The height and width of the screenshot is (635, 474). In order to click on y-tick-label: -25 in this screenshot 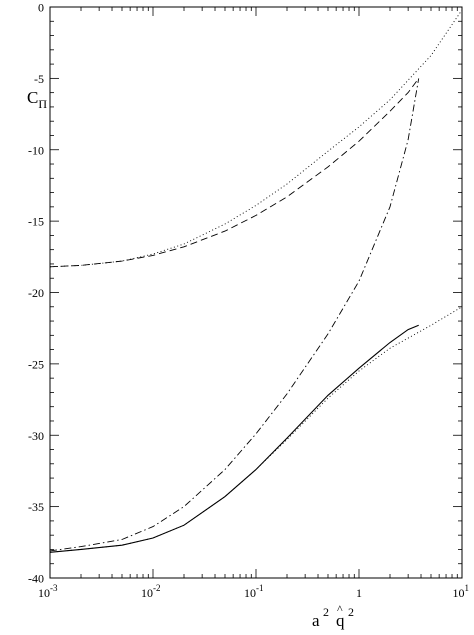, I will do `click(36, 364)`.